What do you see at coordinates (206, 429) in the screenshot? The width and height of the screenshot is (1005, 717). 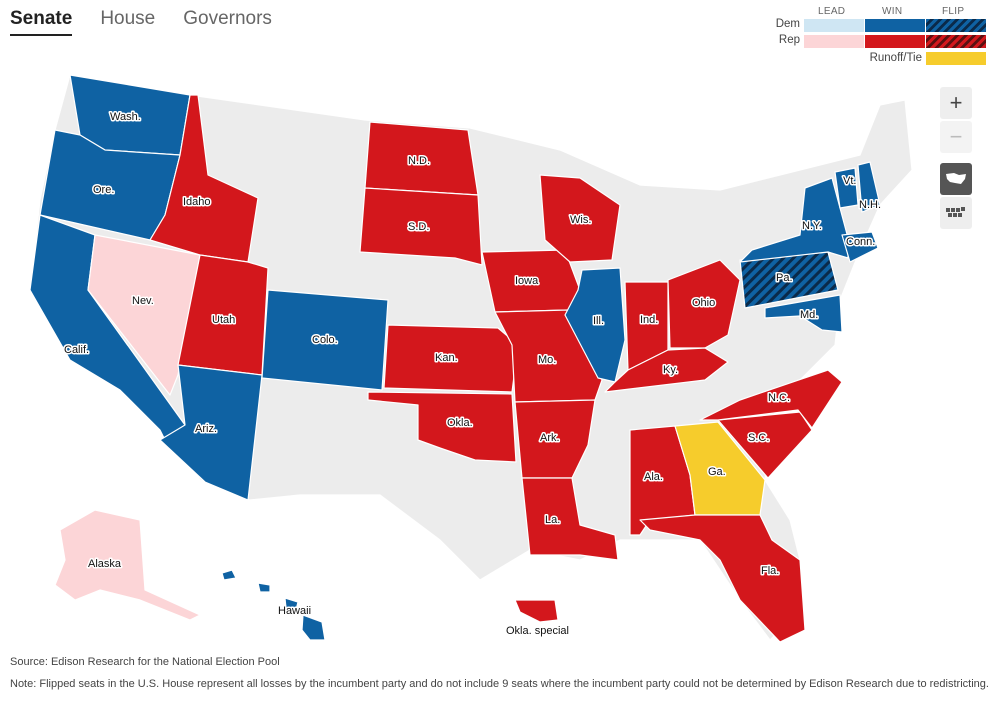 I see `label-ariz: Ariz.` at bounding box center [206, 429].